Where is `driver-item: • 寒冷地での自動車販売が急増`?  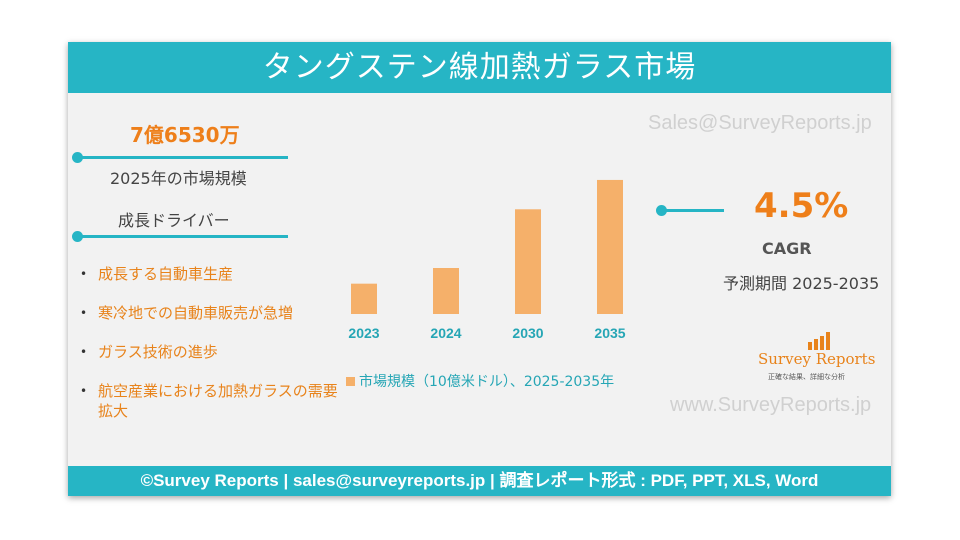
driver-item: • 寒冷地での自動車販売が急増 is located at coordinates (211, 313).